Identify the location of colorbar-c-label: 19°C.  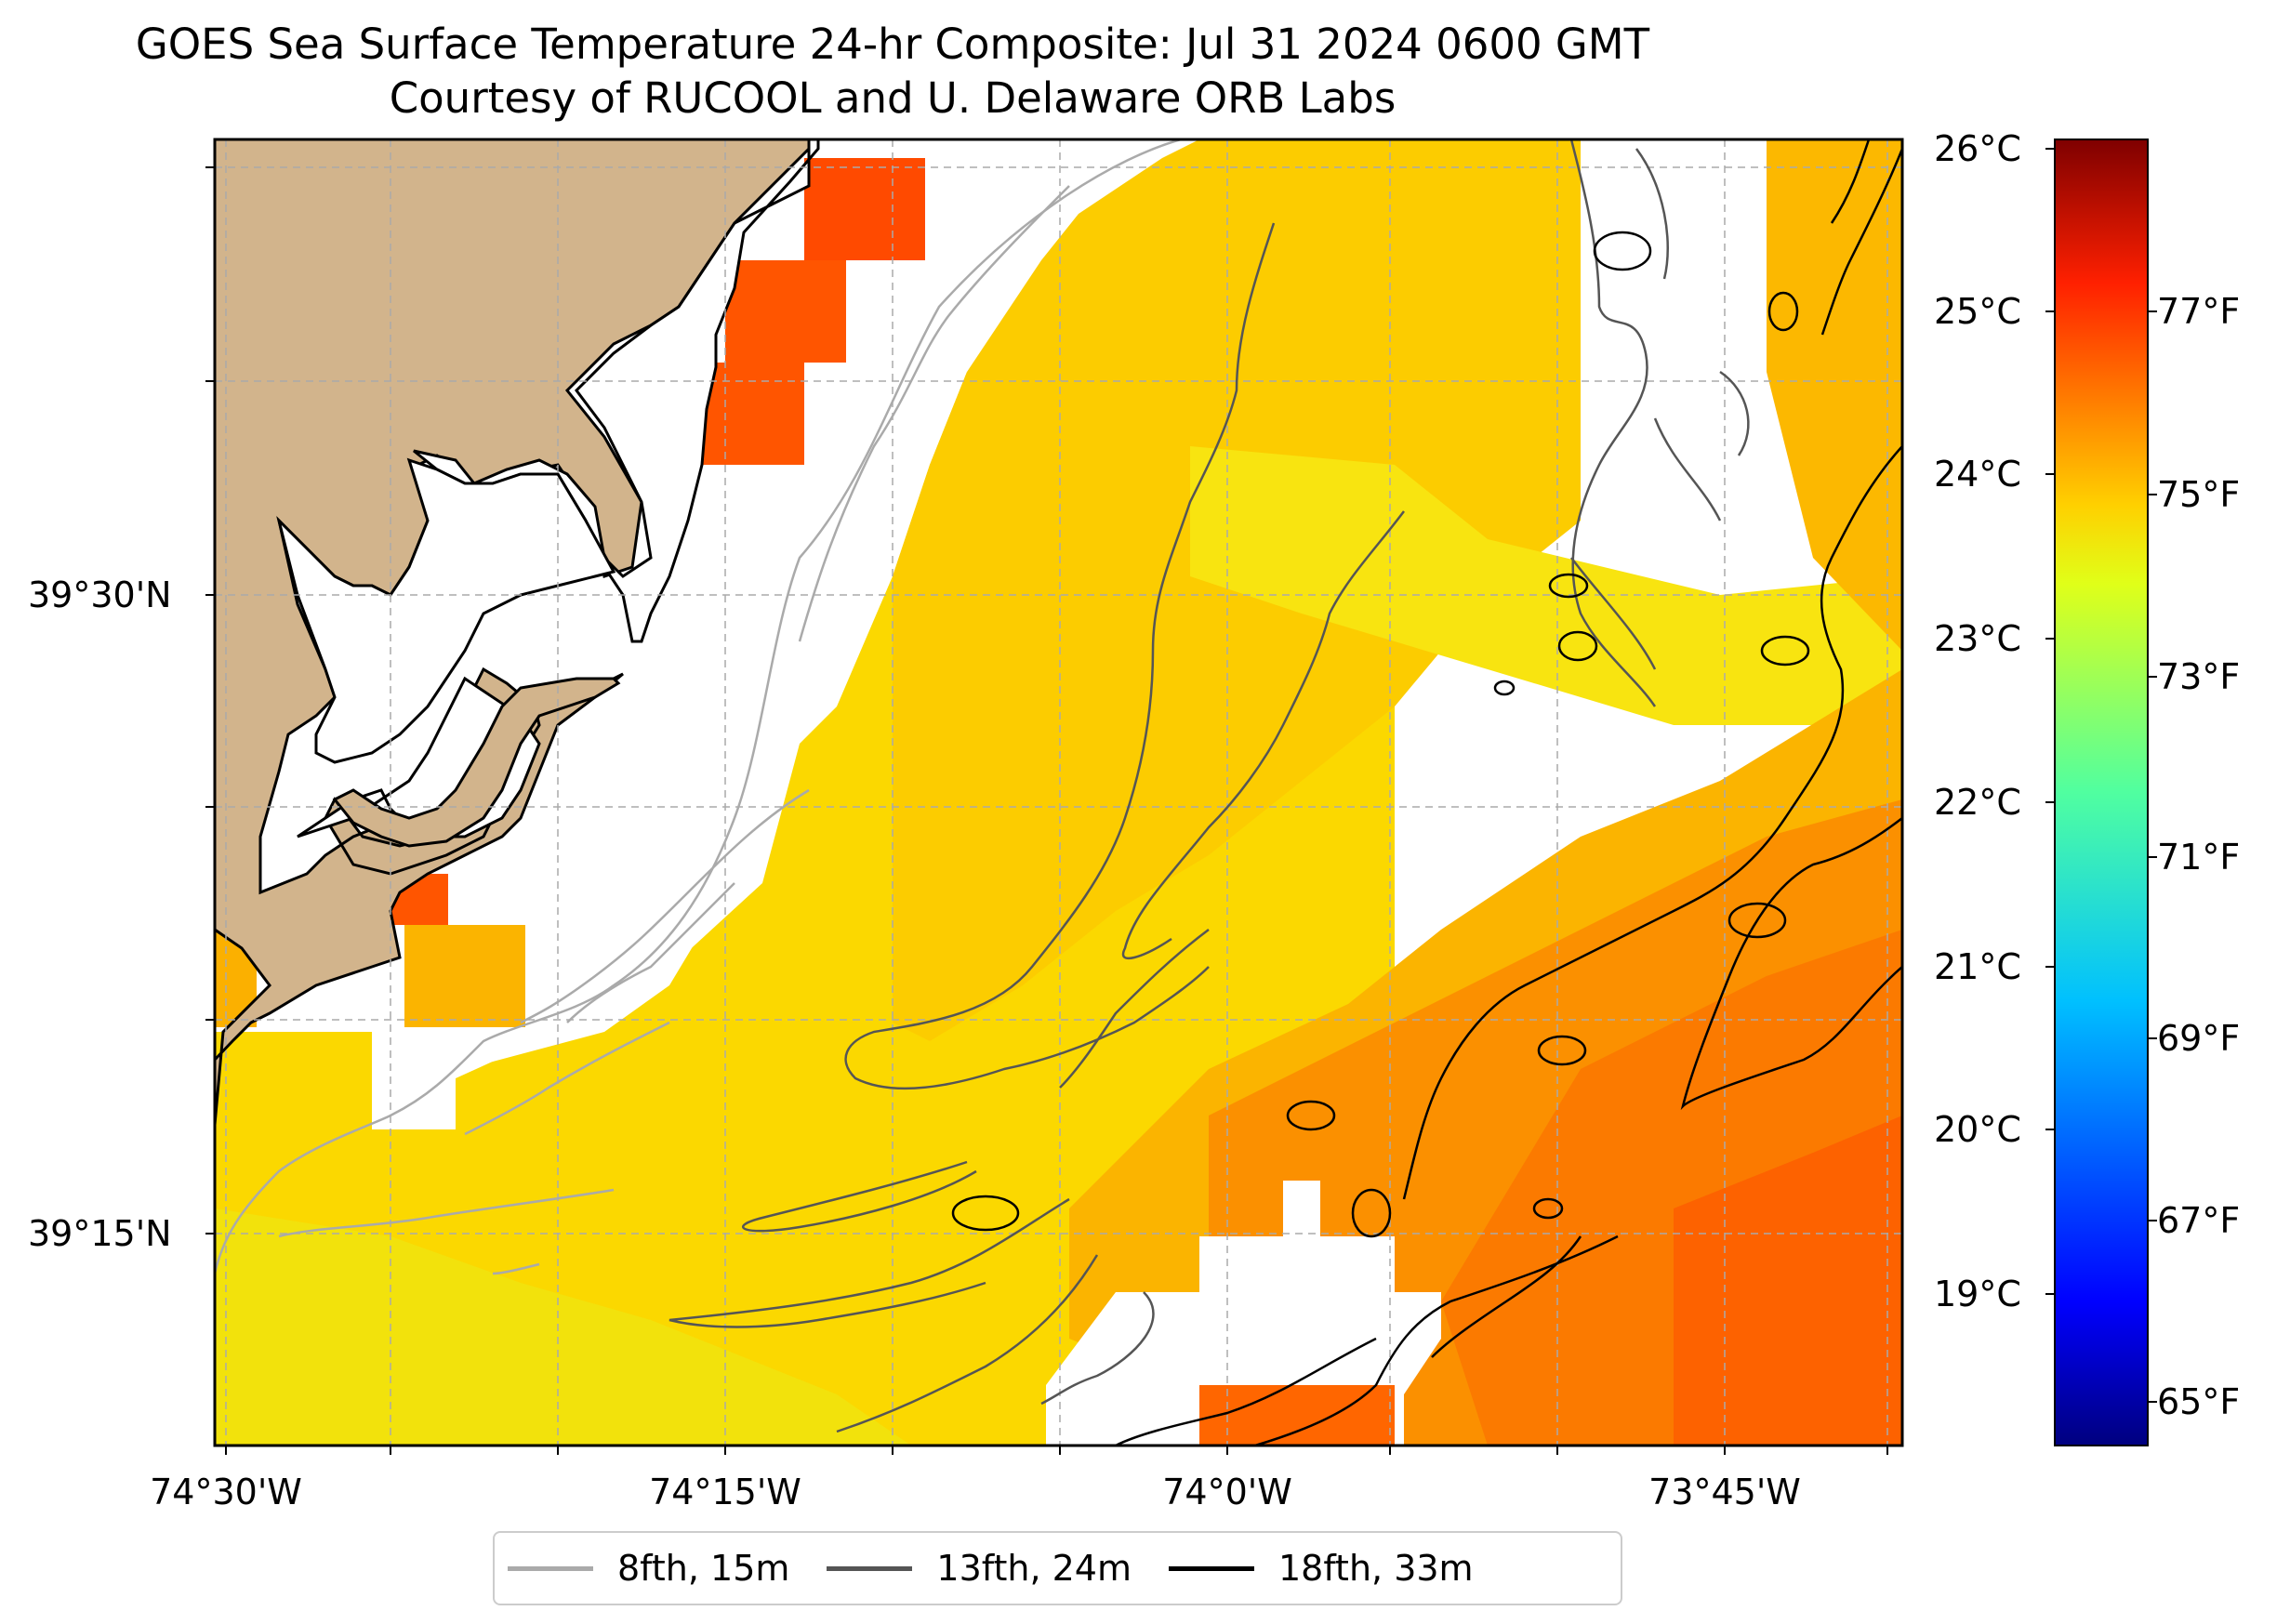
(1977, 1294).